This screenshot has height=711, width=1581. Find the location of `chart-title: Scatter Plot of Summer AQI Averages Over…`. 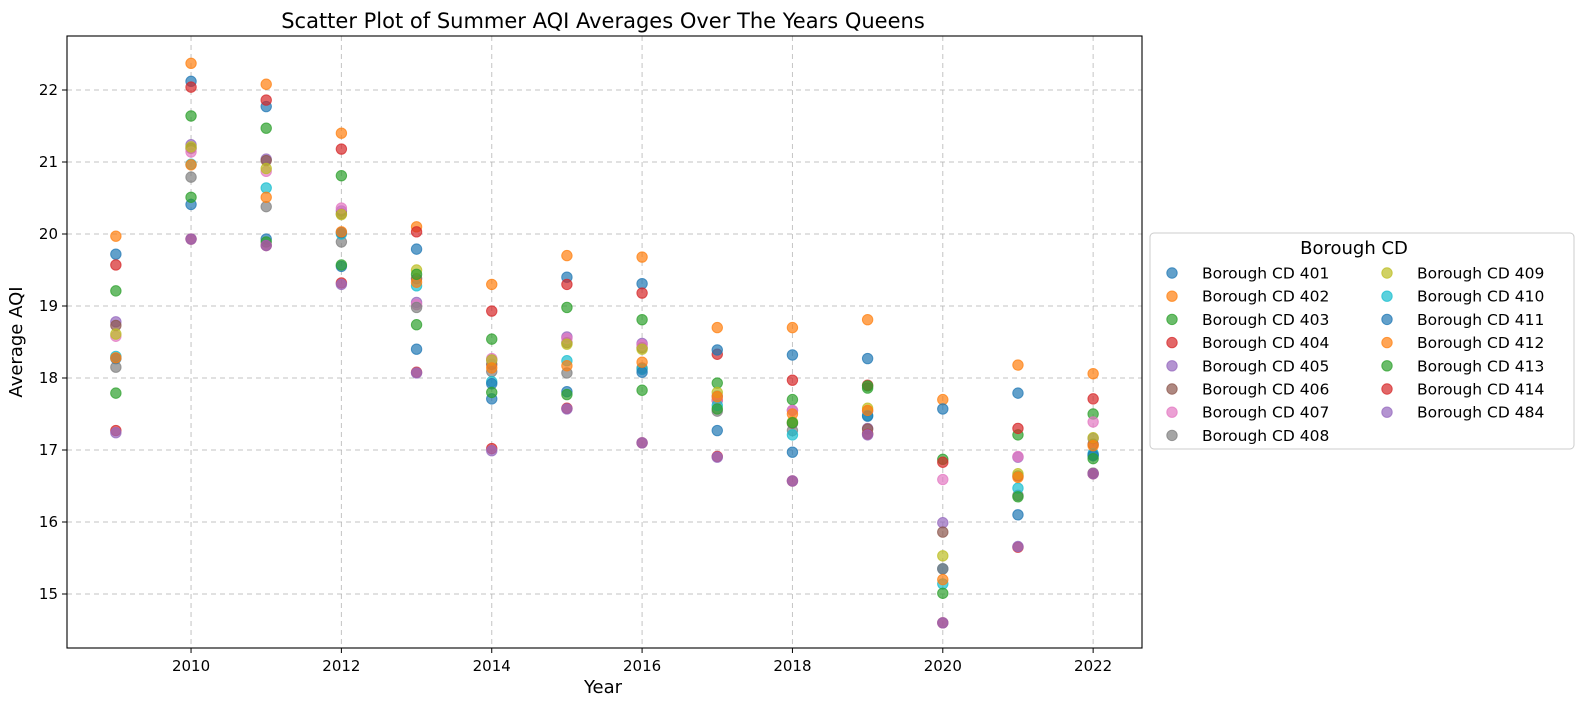

chart-title: Scatter Plot of Summer AQI Averages Over… is located at coordinates (603, 21).